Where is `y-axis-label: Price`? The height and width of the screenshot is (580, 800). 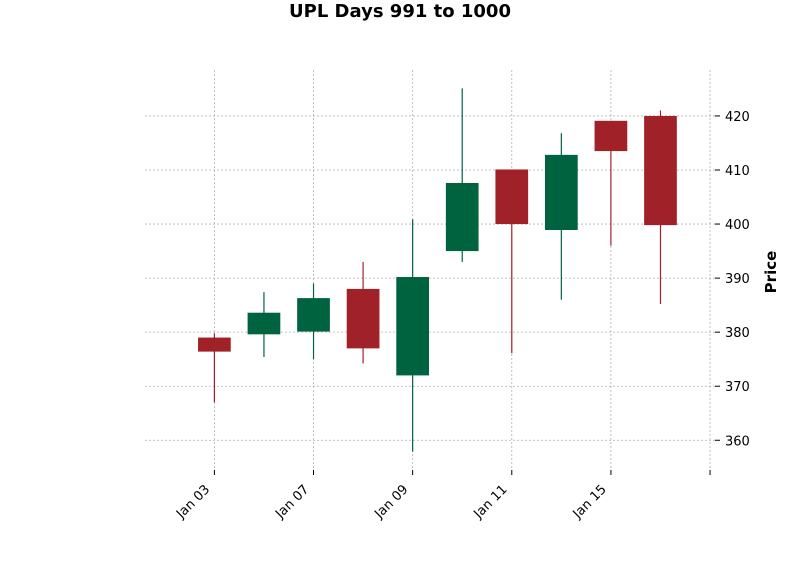
y-axis-label: Price is located at coordinates (771, 272).